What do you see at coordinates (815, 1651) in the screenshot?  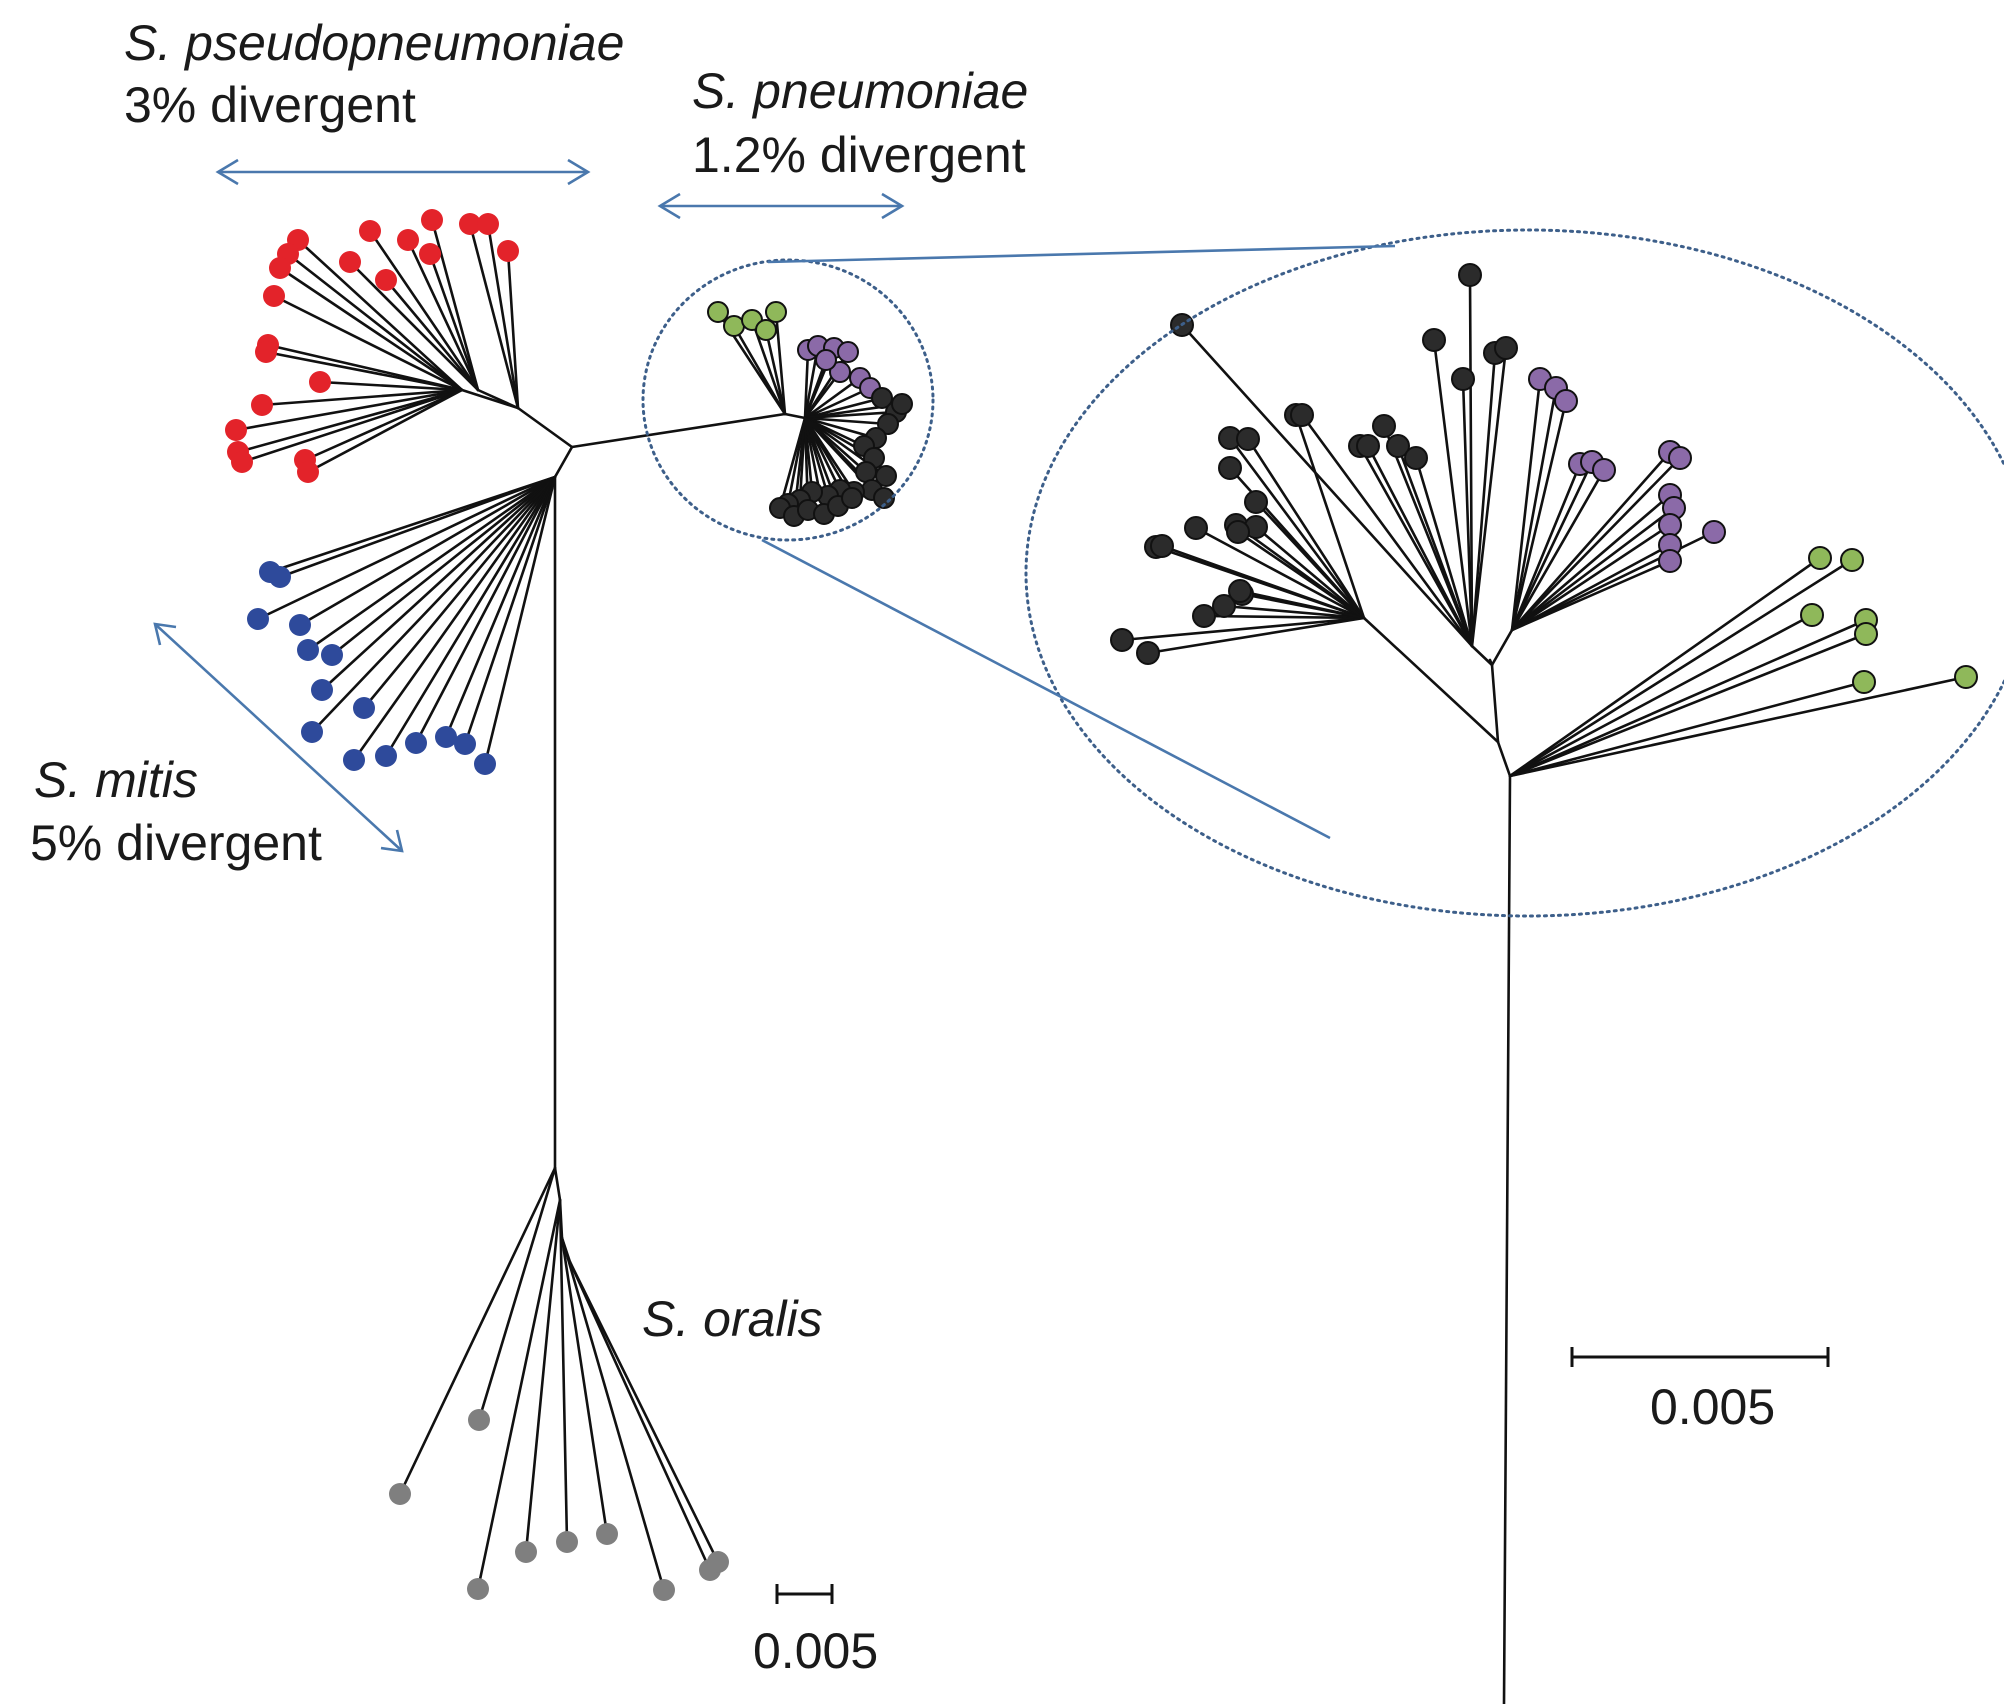 I see `main-scale-bar-label: 0.005` at bounding box center [815, 1651].